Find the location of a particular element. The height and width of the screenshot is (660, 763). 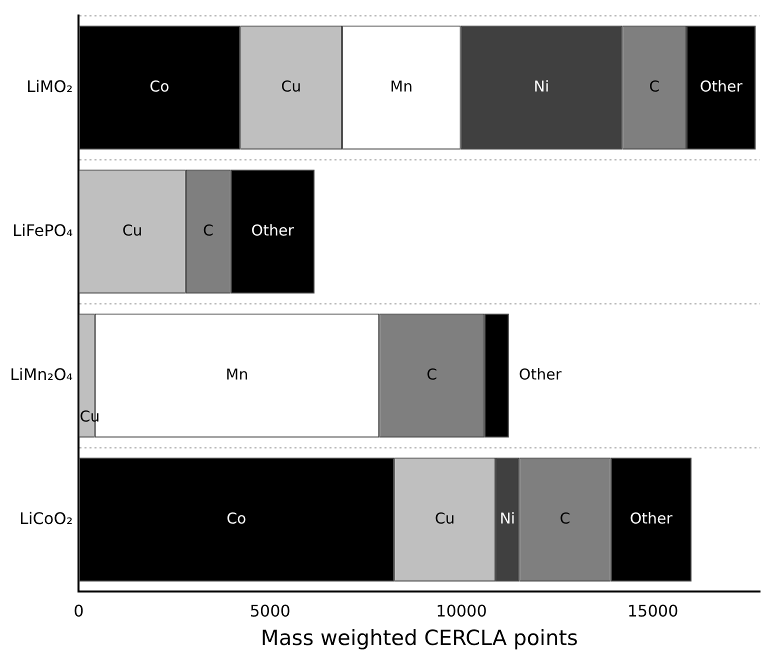

series-label: Co is located at coordinates (160, 86).